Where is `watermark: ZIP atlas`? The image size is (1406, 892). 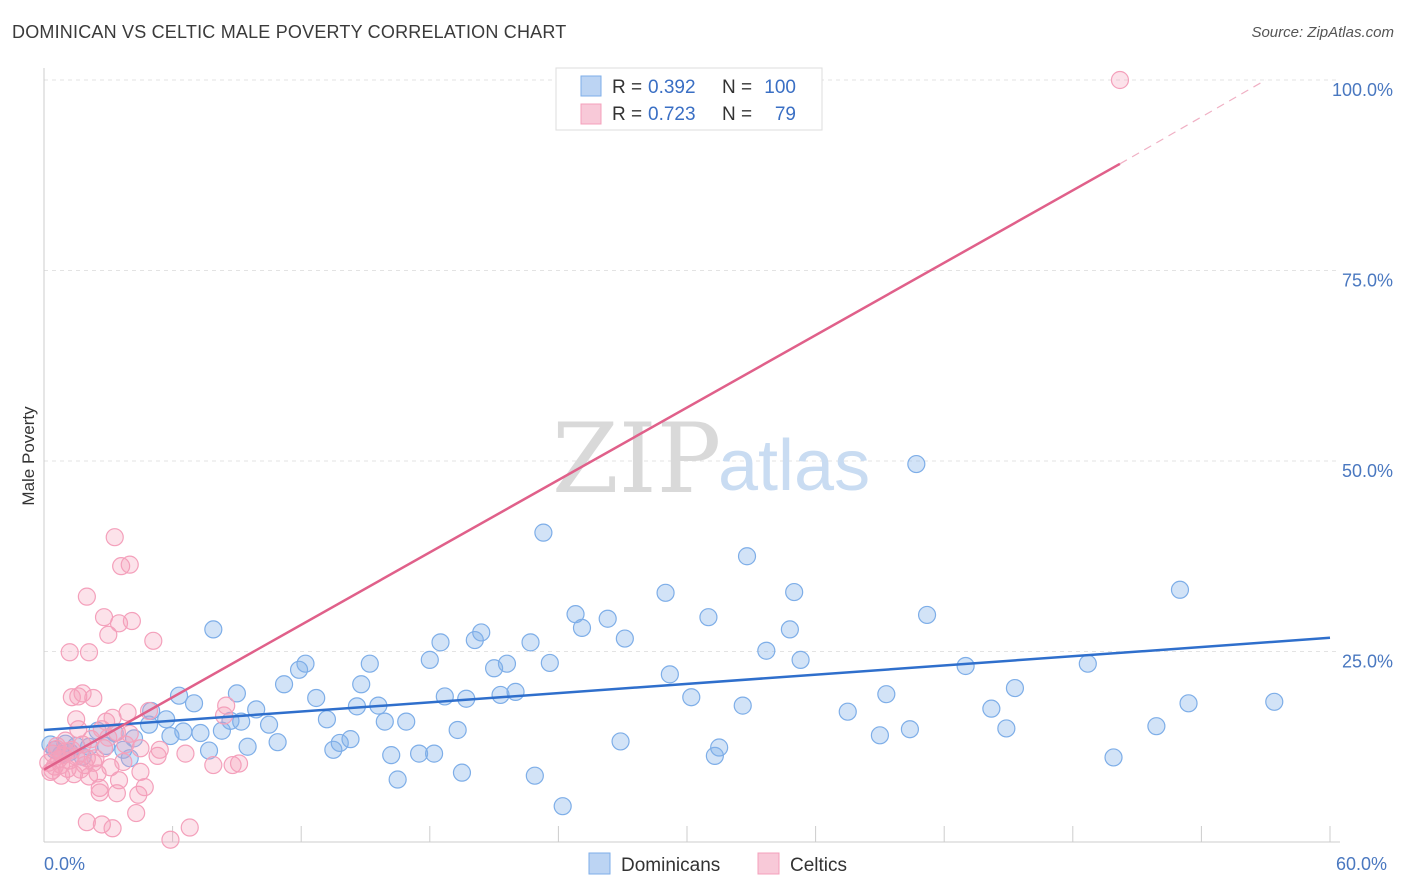 watermark: ZIP atlas is located at coordinates (711, 459).